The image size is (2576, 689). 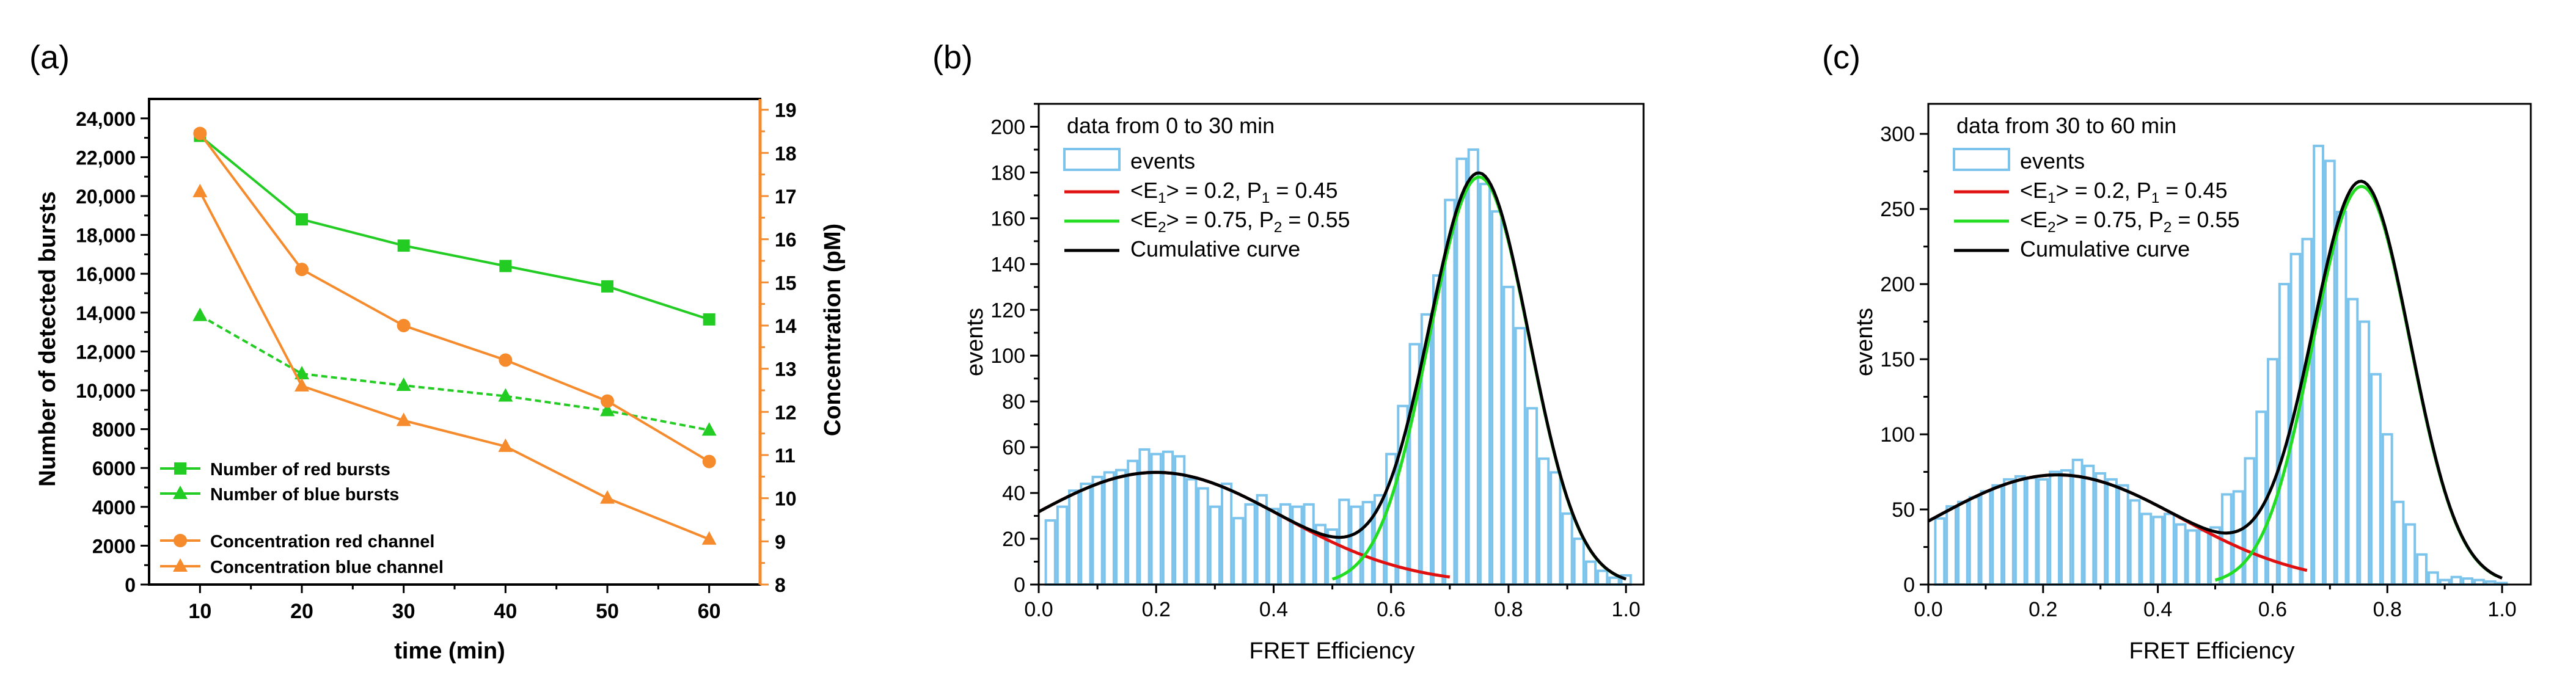 I want to click on panel-c-y-axis-label: events, so click(x=1865, y=342).